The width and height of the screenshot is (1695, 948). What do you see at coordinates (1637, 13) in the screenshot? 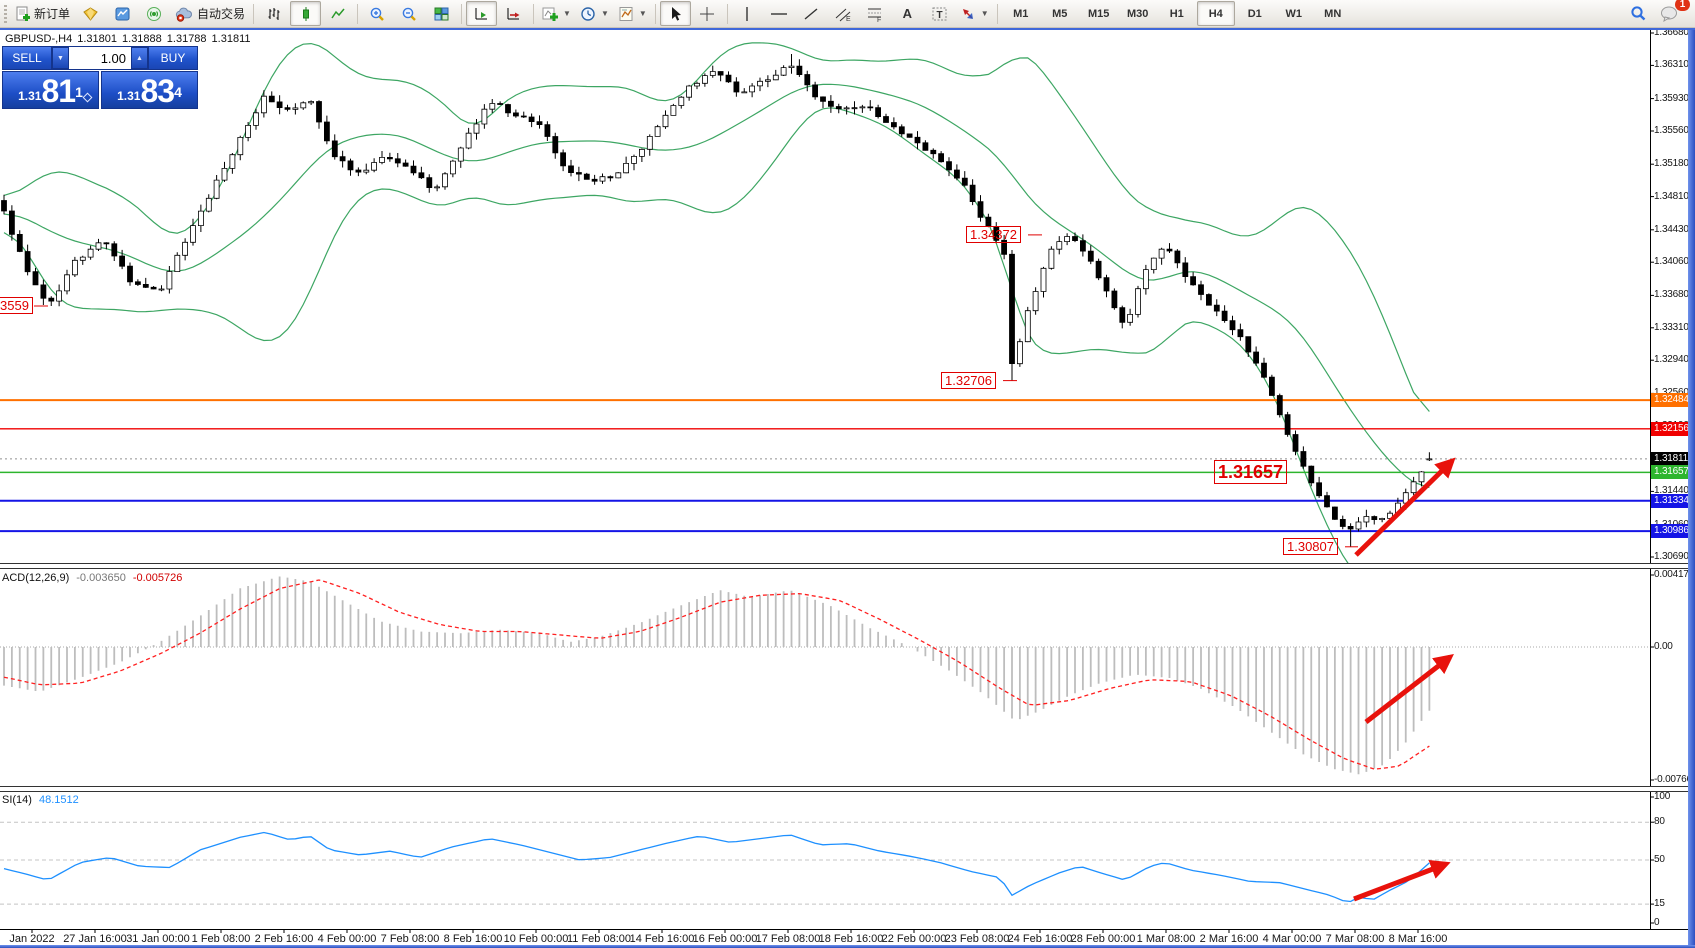
I see `search-button` at bounding box center [1637, 13].